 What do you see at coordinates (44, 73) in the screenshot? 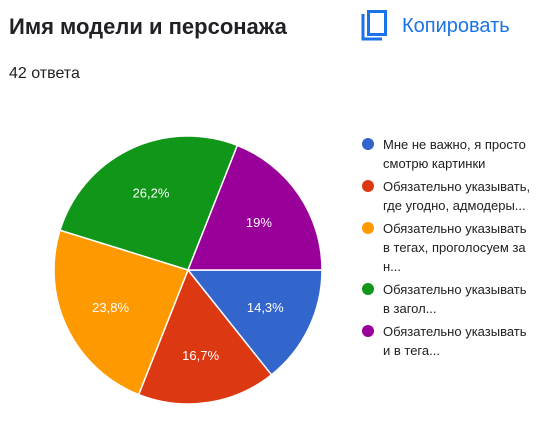
I see `responses-count: 42 ответа` at bounding box center [44, 73].